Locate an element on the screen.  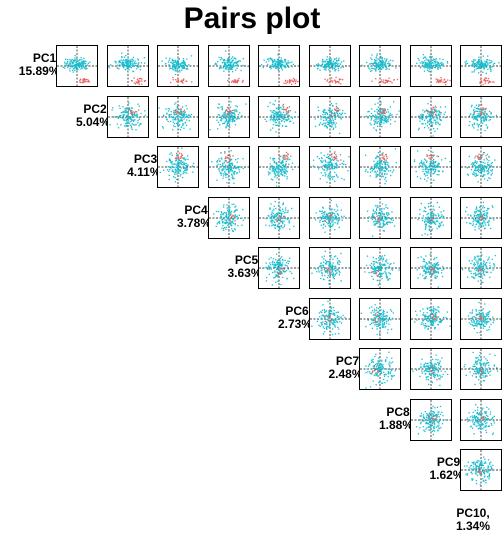
panel-pc10-vs-pc2 is located at coordinates (481, 117).